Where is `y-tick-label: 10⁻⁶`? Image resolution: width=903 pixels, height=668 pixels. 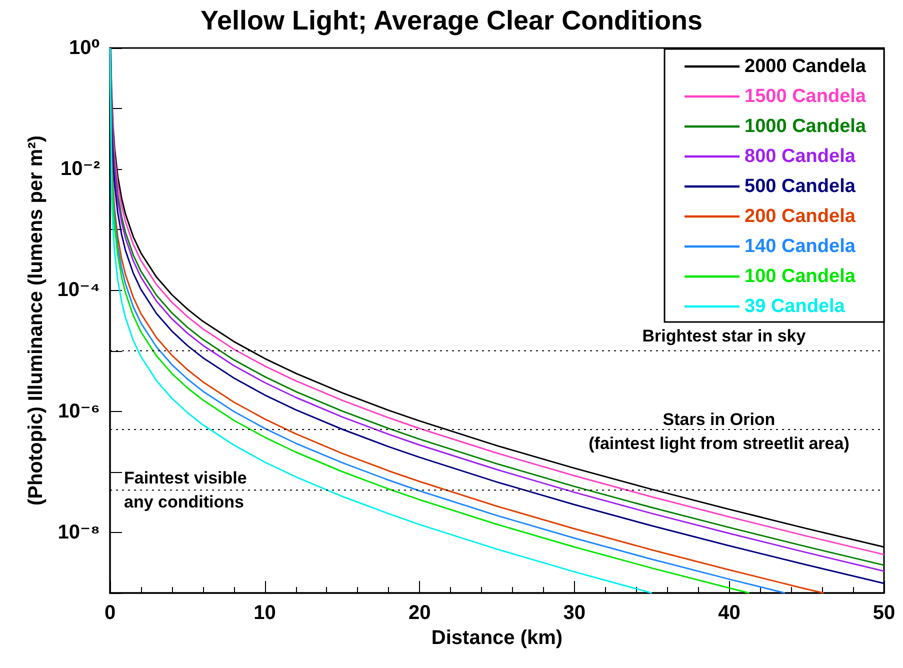 y-tick-label: 10⁻⁶ is located at coordinates (79, 411).